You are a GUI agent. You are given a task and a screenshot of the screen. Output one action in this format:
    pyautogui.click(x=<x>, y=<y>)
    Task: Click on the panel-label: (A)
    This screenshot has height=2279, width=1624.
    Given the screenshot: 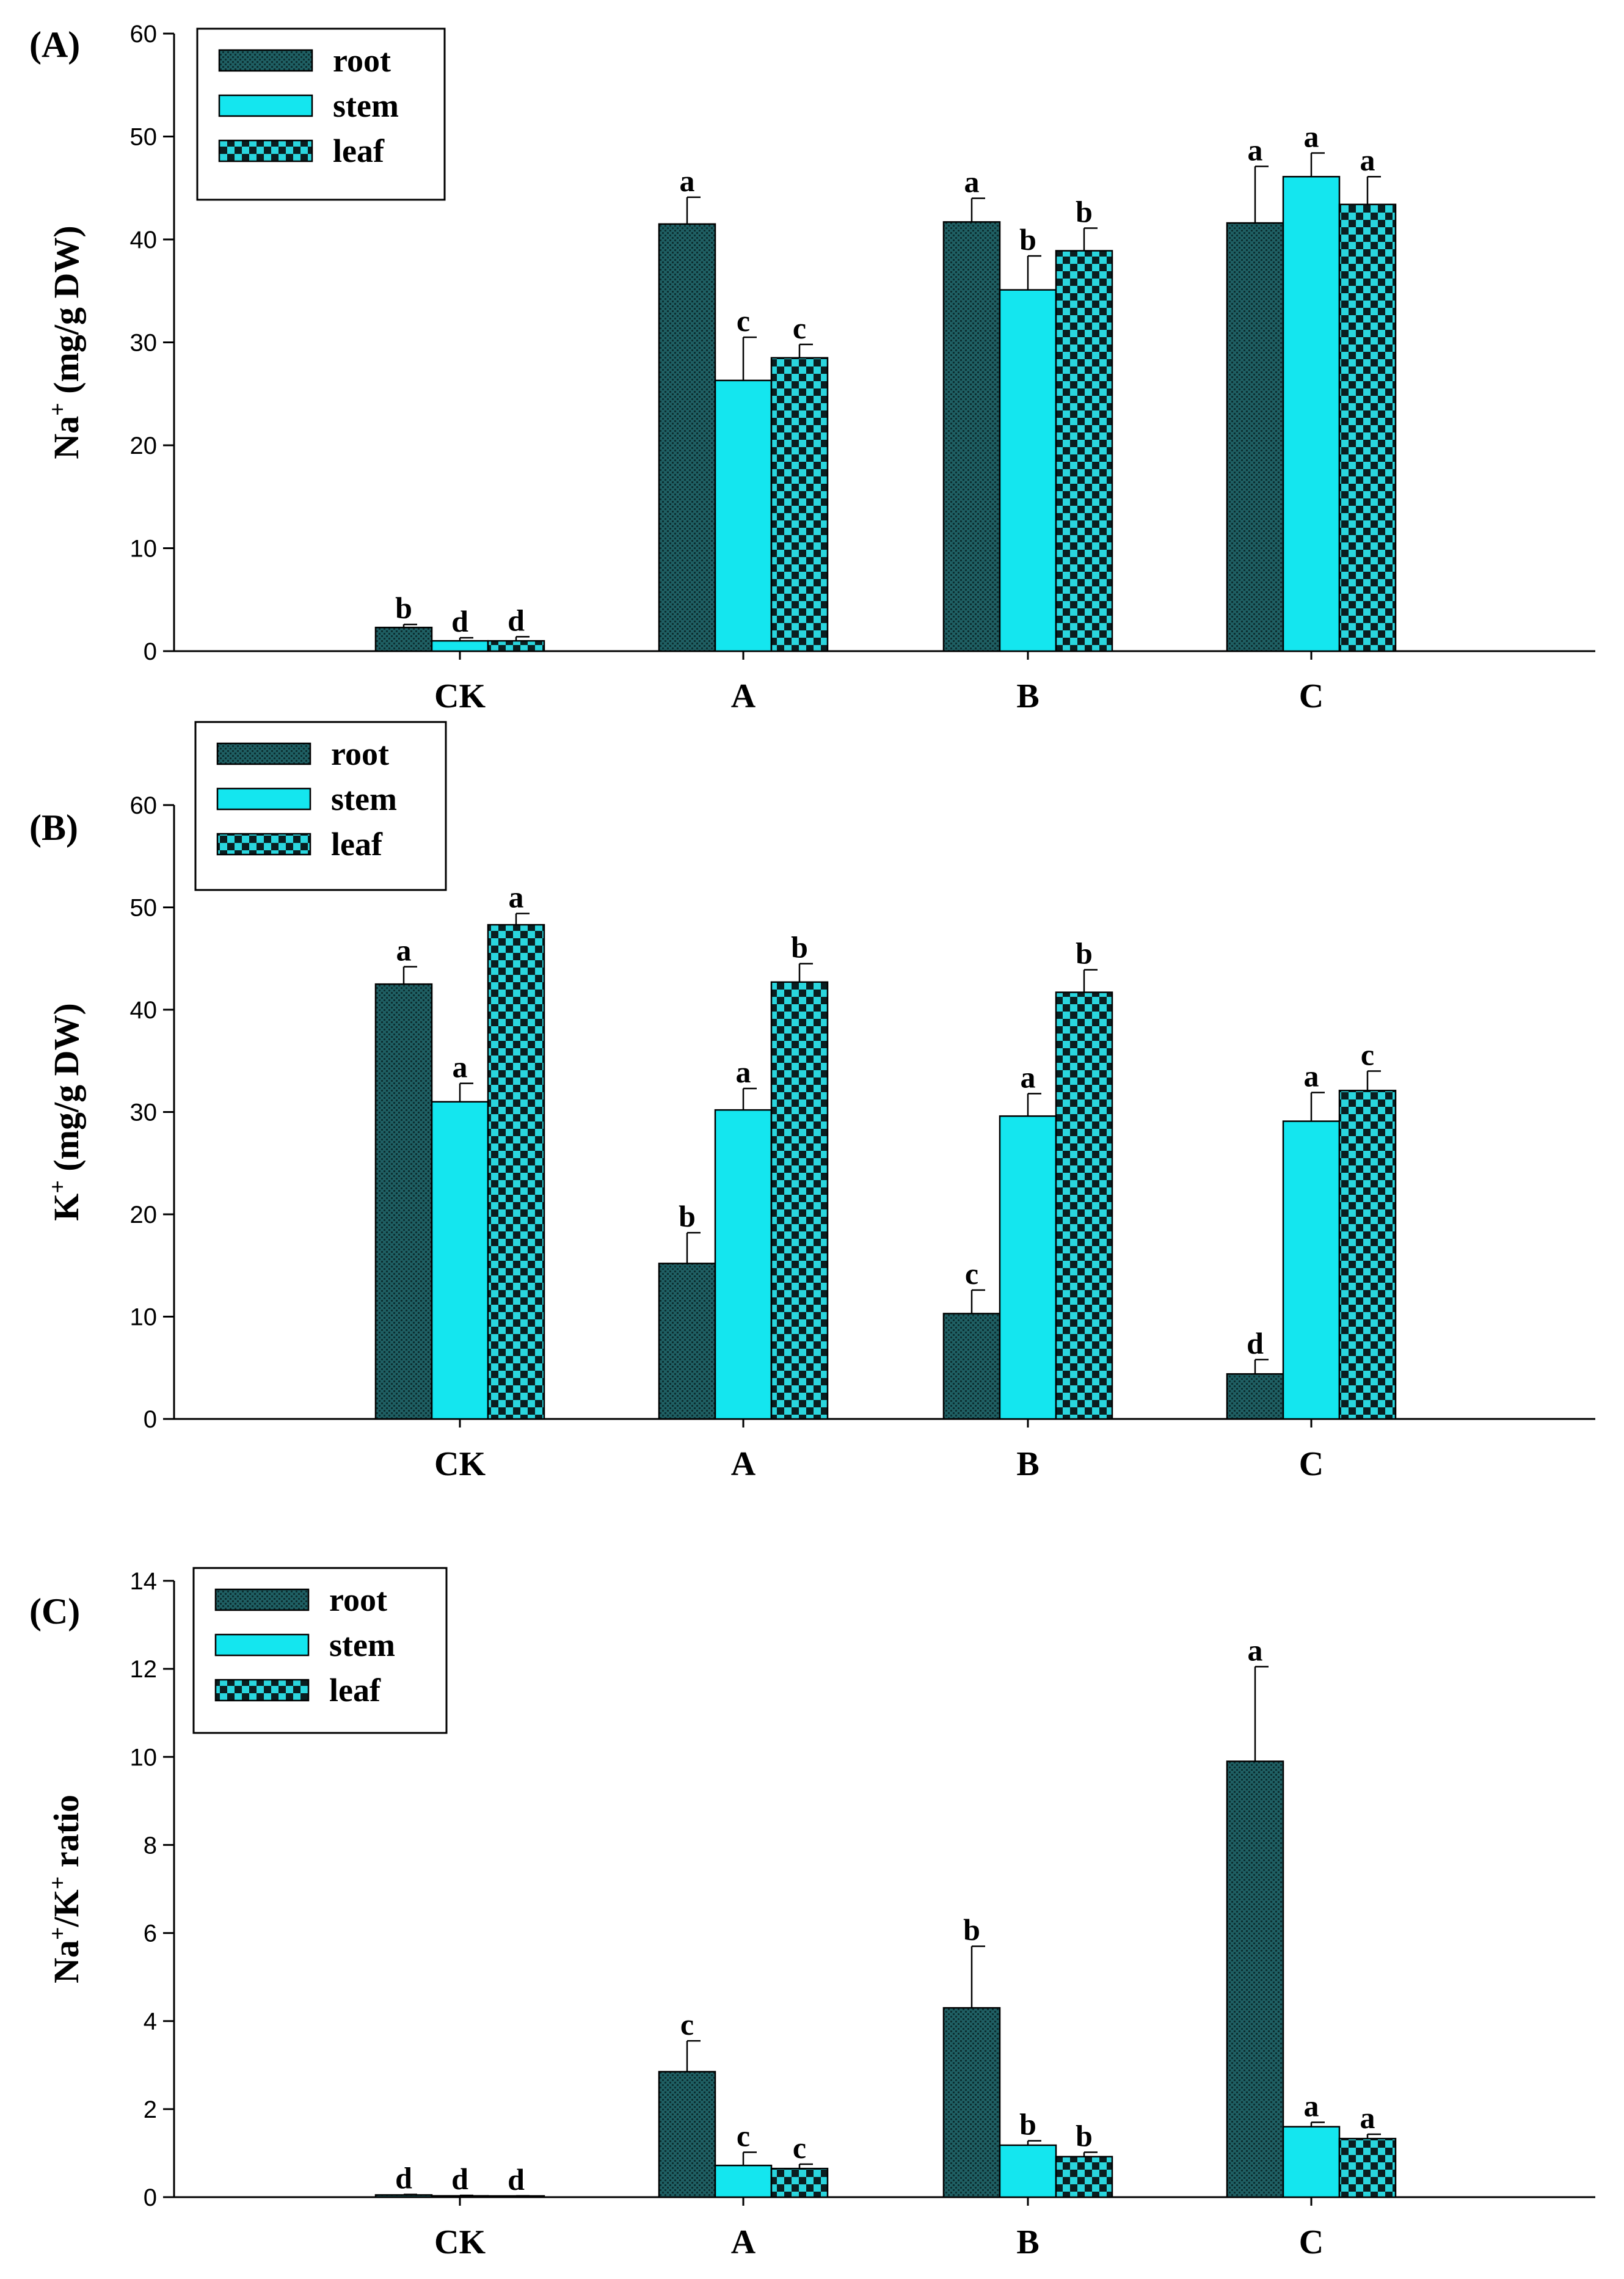 What is the action you would take?
    pyautogui.click(x=54, y=44)
    